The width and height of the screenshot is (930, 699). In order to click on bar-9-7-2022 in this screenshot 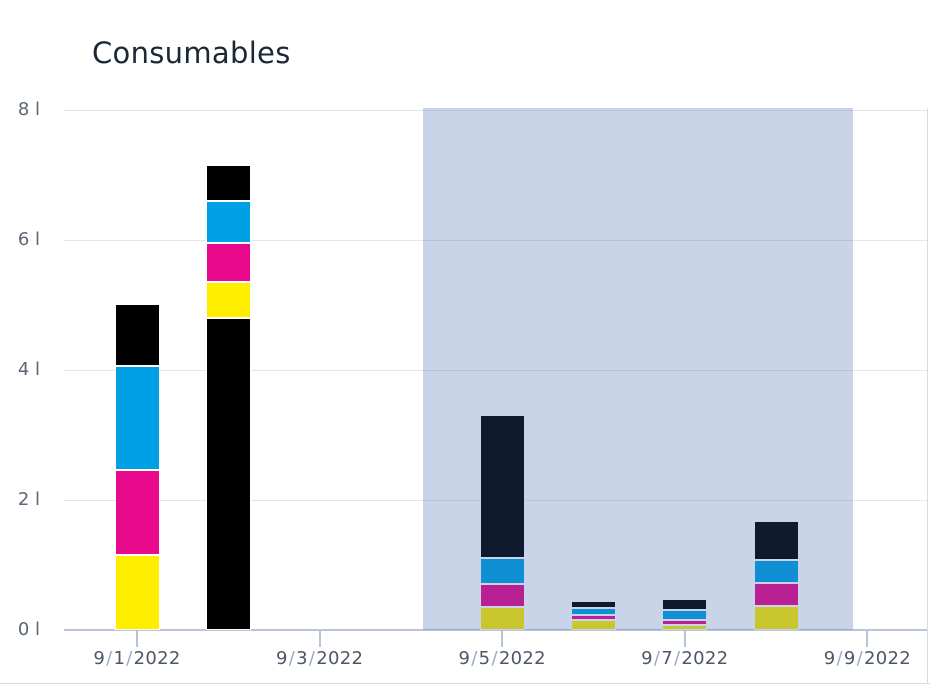, I will do `click(685, 614)`.